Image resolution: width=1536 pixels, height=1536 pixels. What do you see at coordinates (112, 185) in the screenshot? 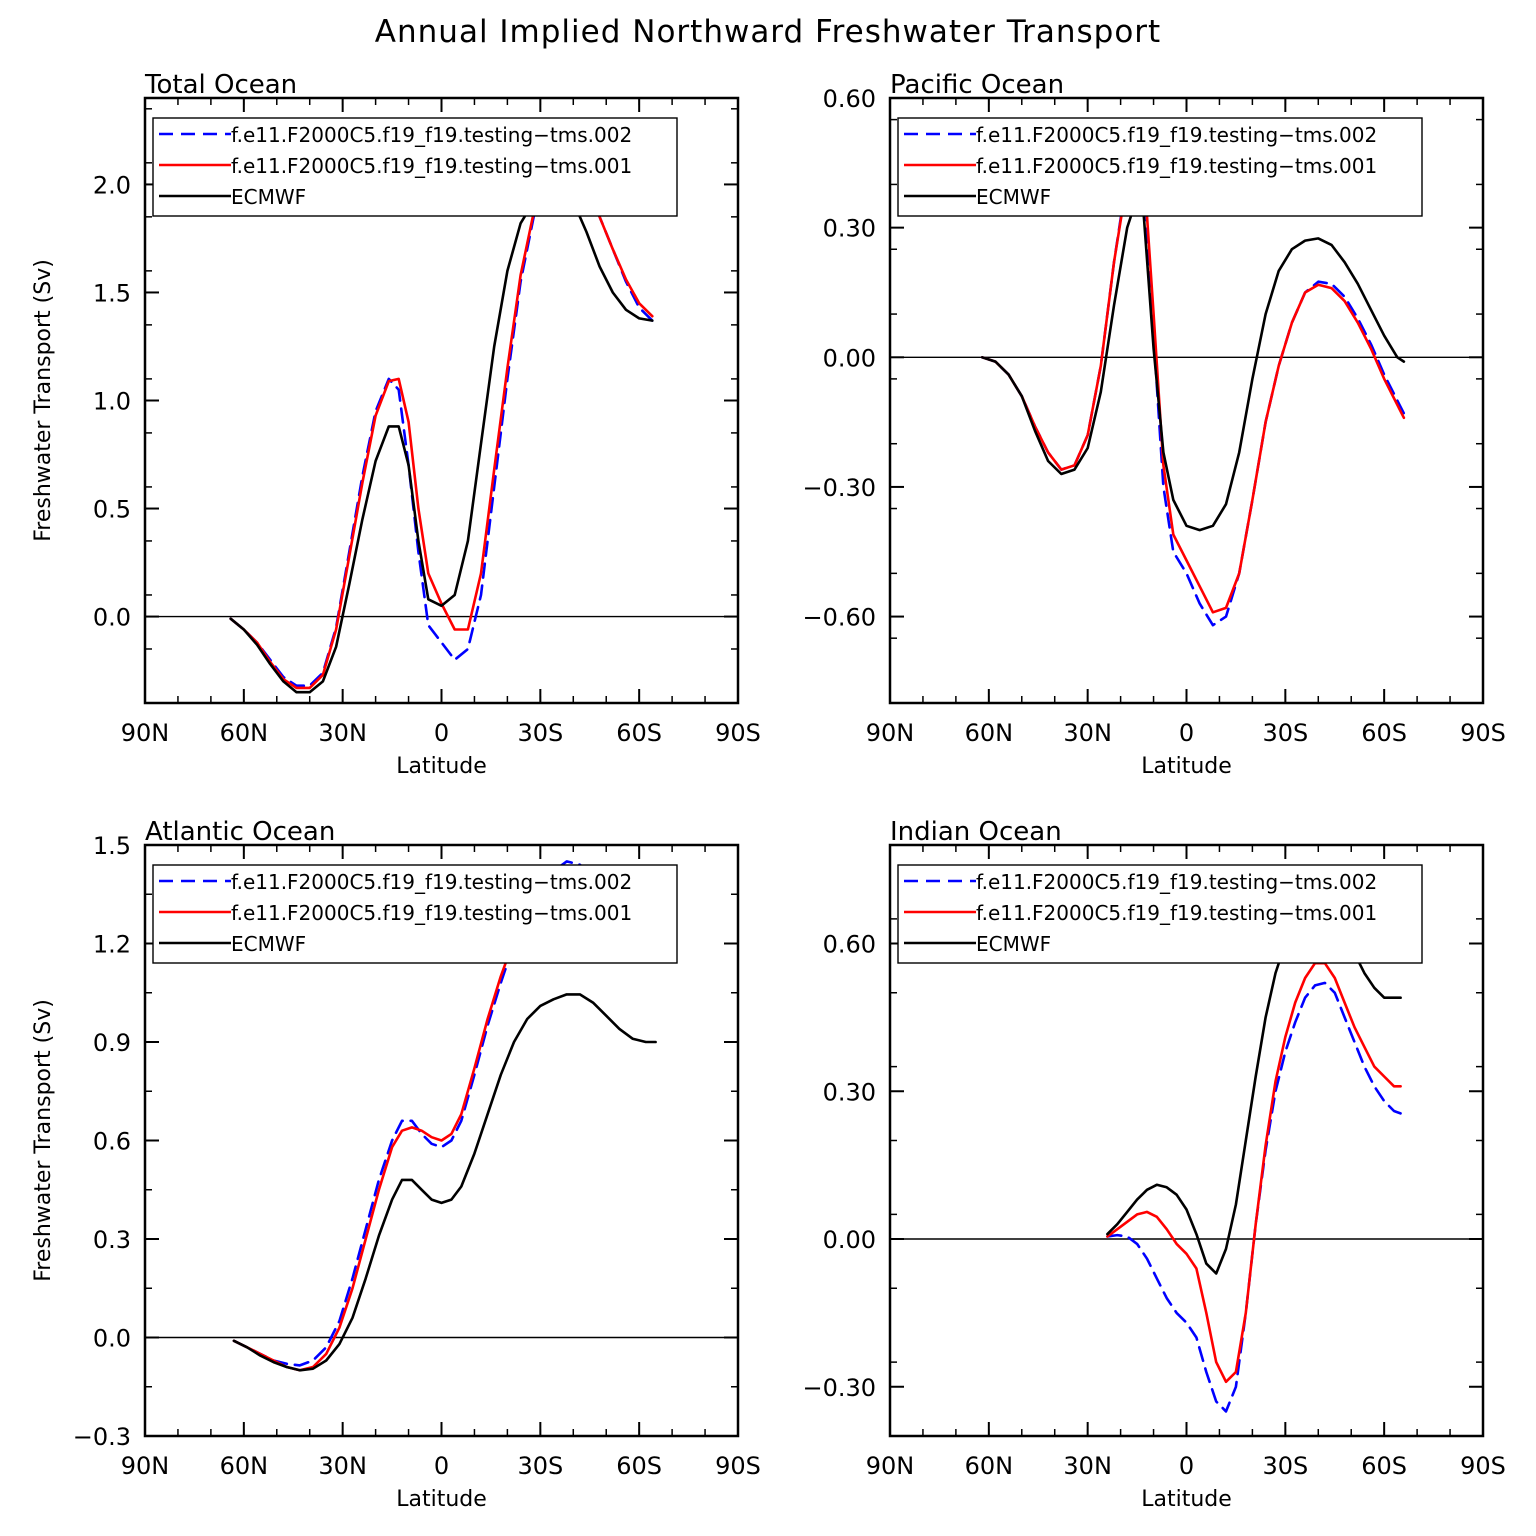
I see `y-tick-label: 2.0` at bounding box center [112, 185].